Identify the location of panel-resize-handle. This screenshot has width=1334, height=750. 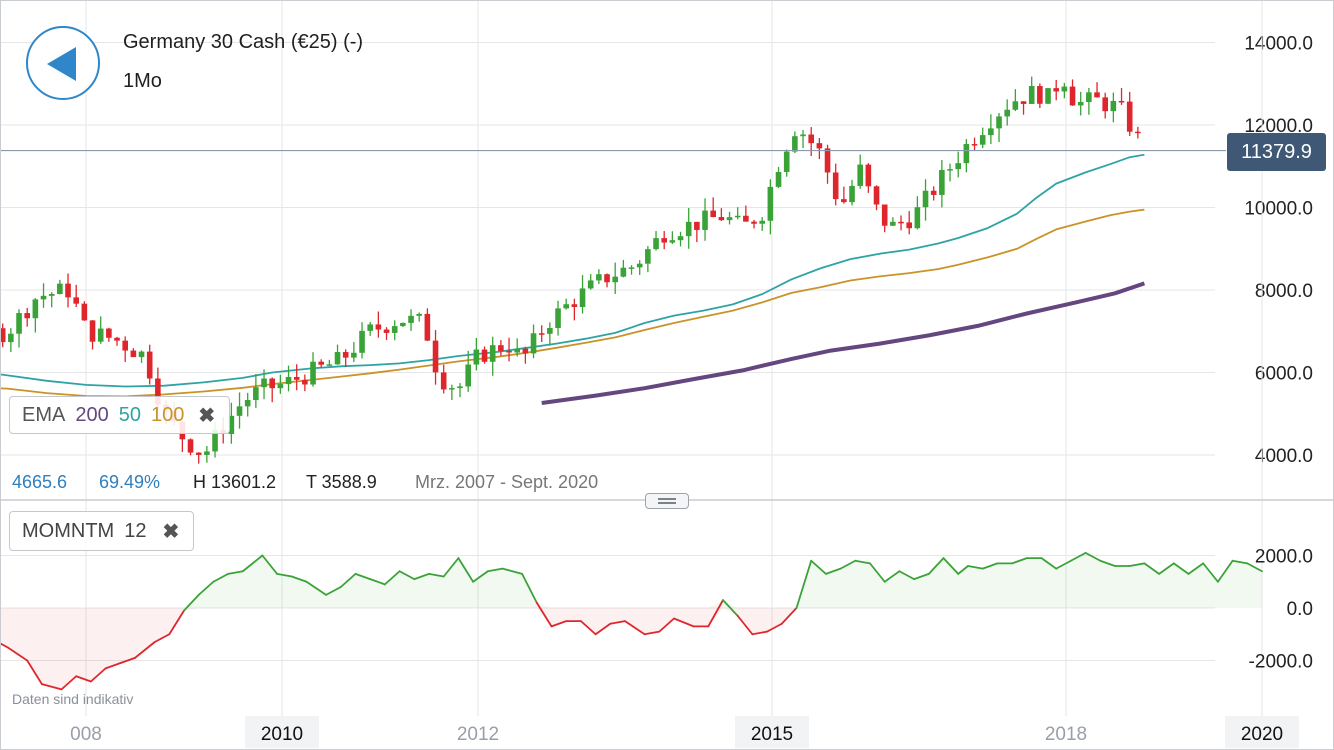
(667, 501).